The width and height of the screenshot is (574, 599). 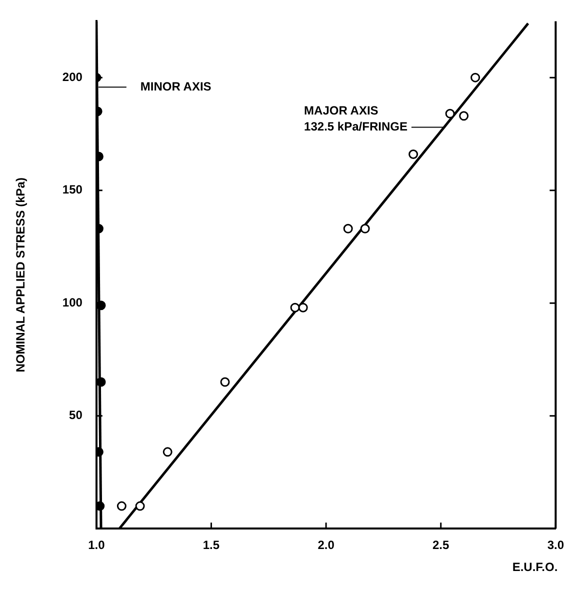 What do you see at coordinates (176, 86) in the screenshot?
I see `annotation: MINOR AXIS` at bounding box center [176, 86].